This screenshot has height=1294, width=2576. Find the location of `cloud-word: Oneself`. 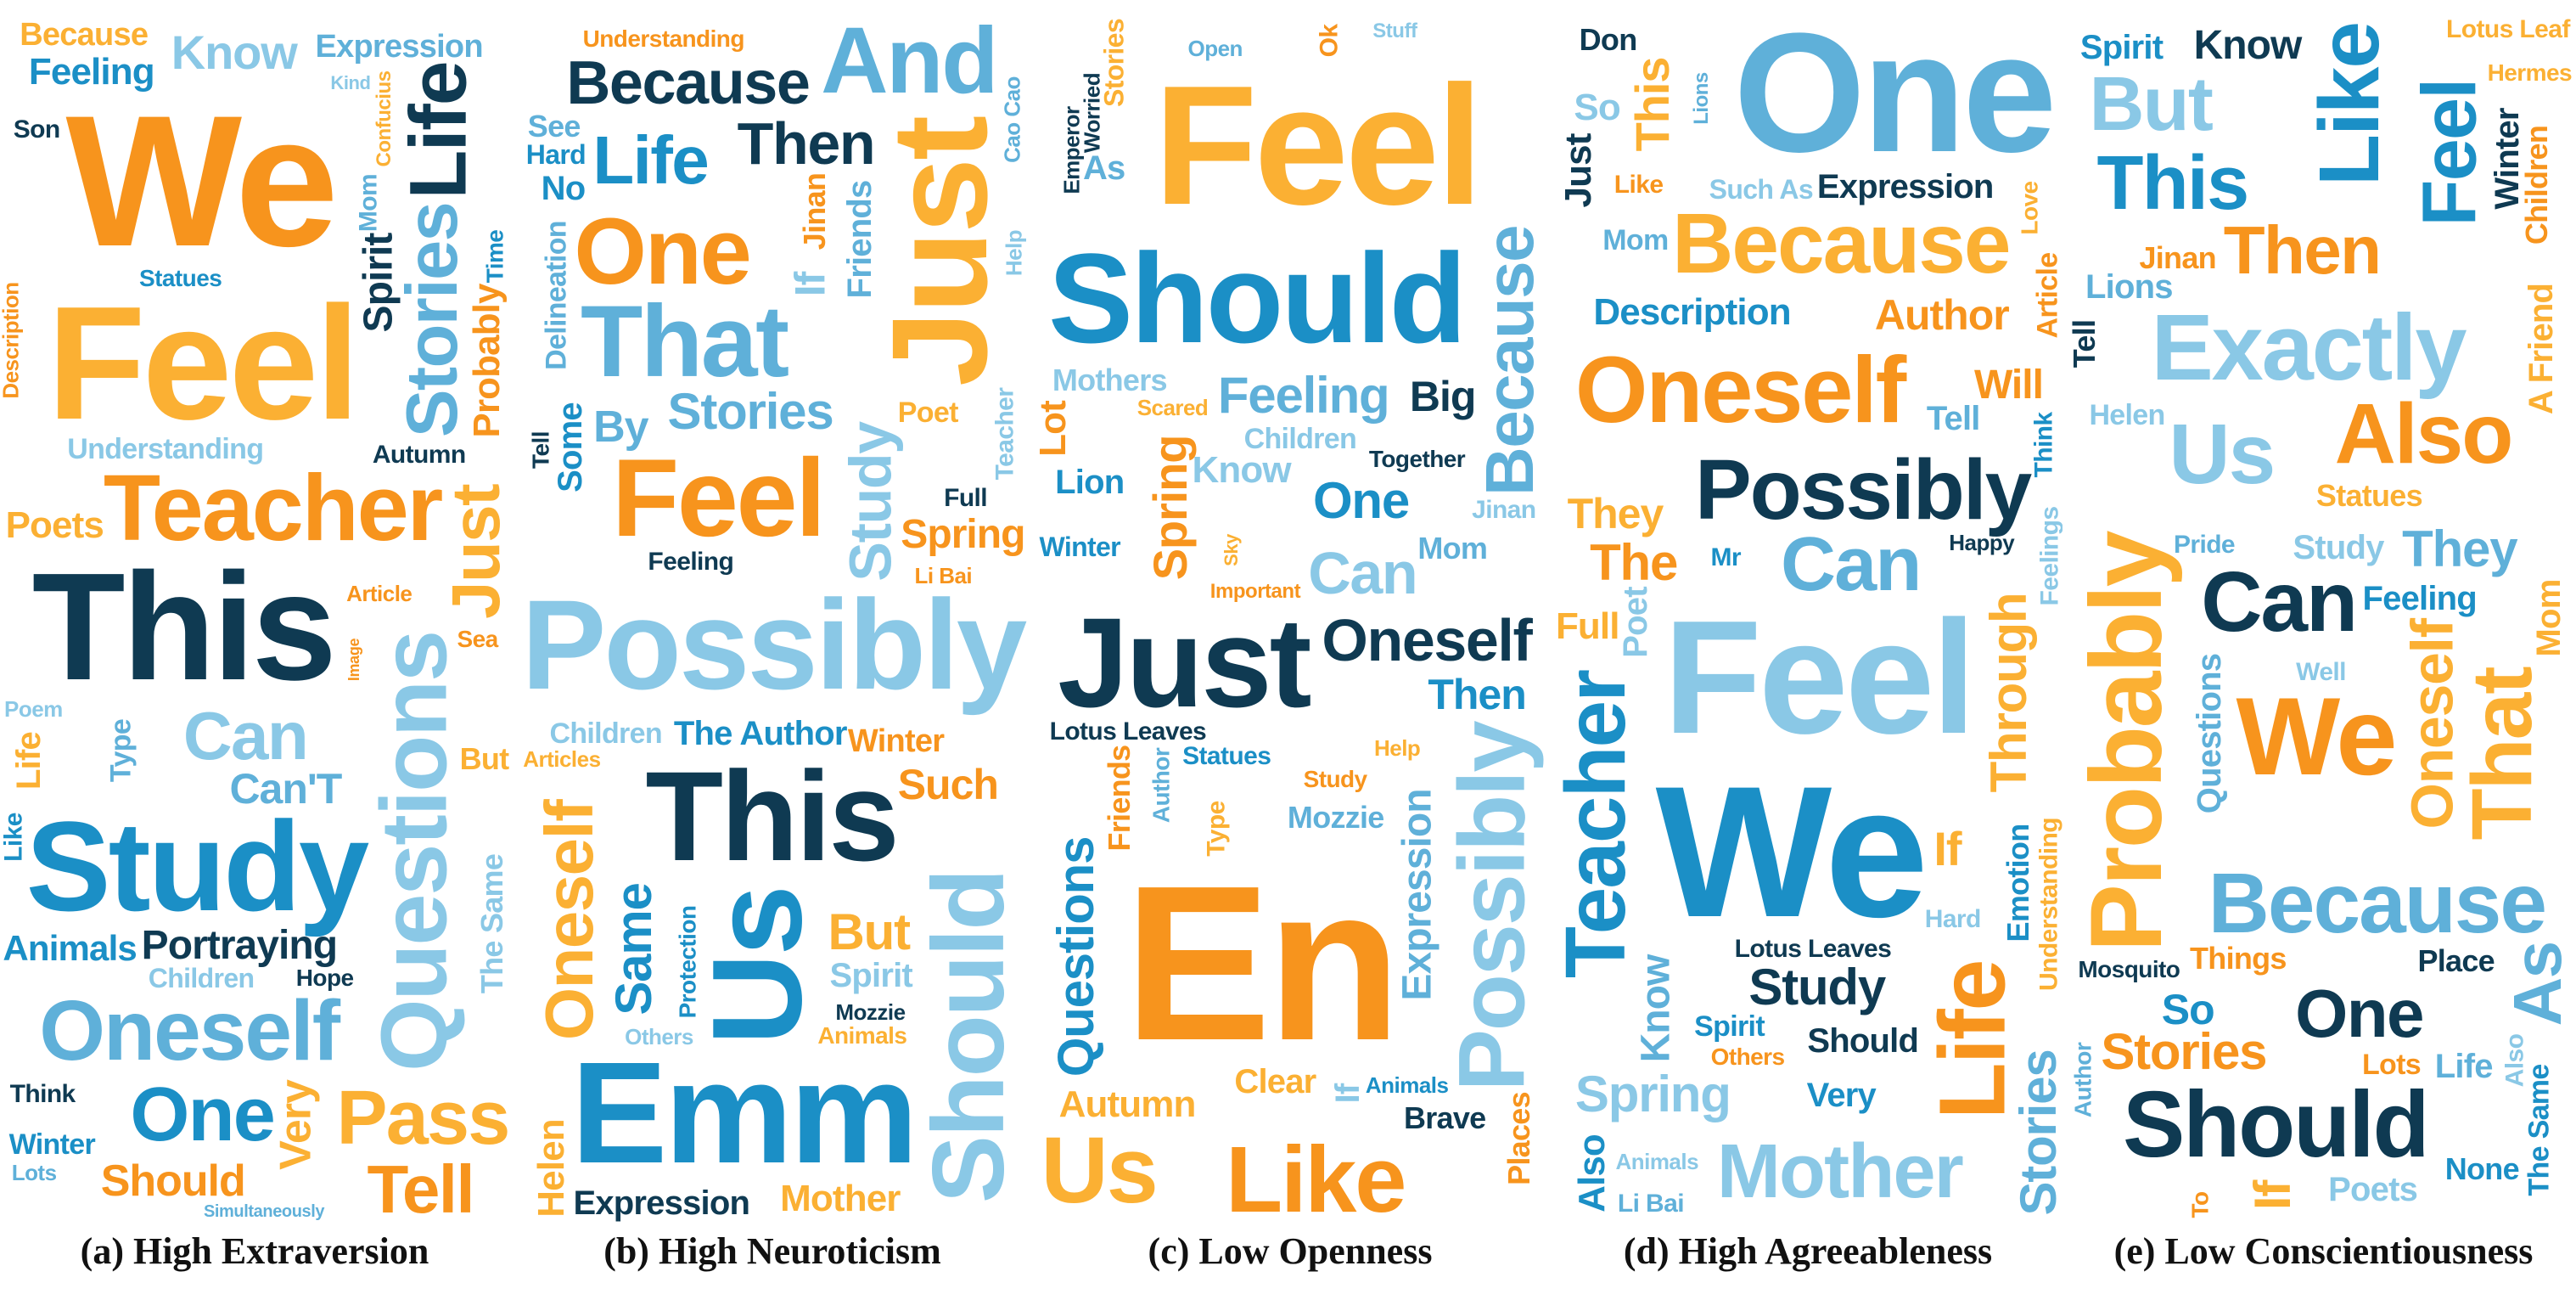

cloud-word: Oneself is located at coordinates (189, 1031).